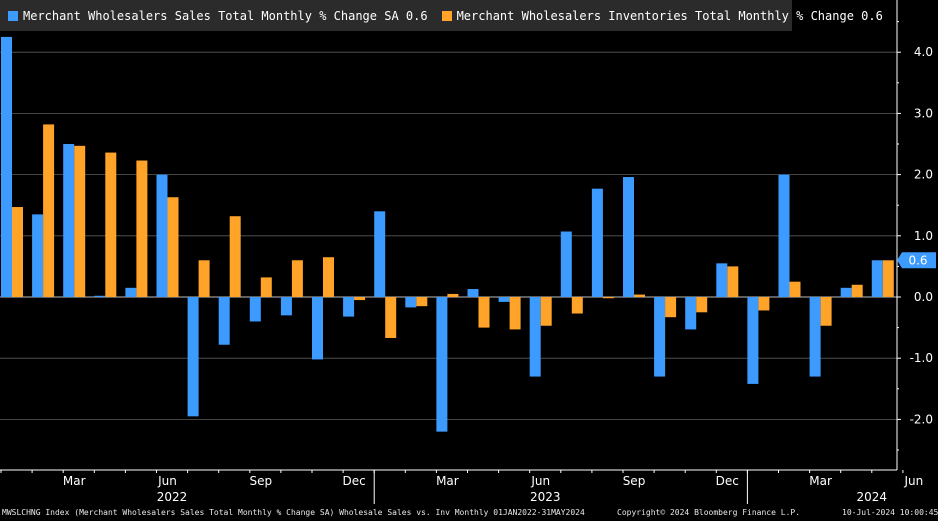 The image size is (938, 521). What do you see at coordinates (446, 15) in the screenshot?
I see `legend-swatch-inventories` at bounding box center [446, 15].